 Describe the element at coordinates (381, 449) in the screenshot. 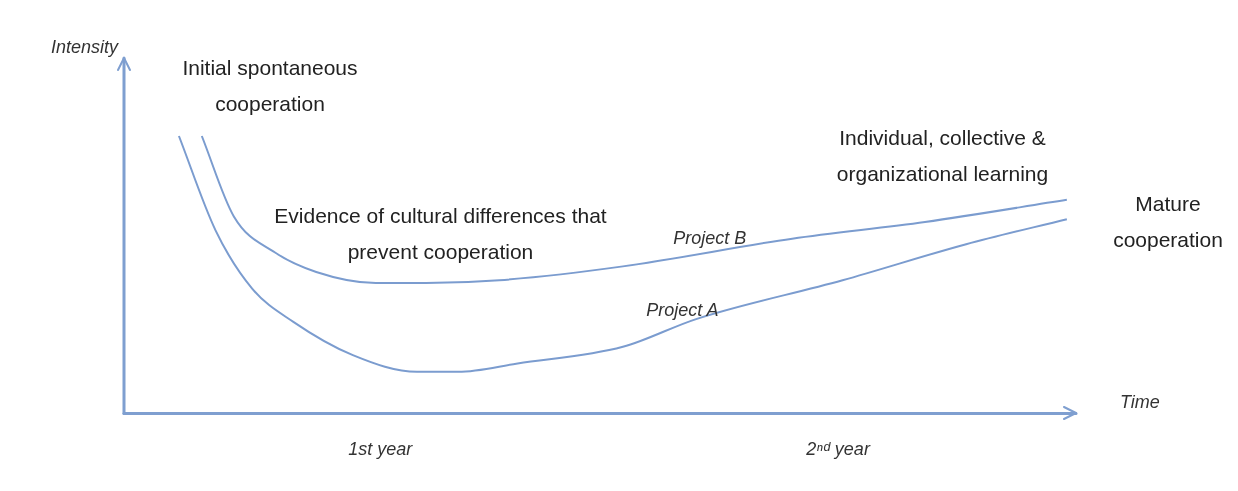

I see `x-tick-label: 1st year` at that location.